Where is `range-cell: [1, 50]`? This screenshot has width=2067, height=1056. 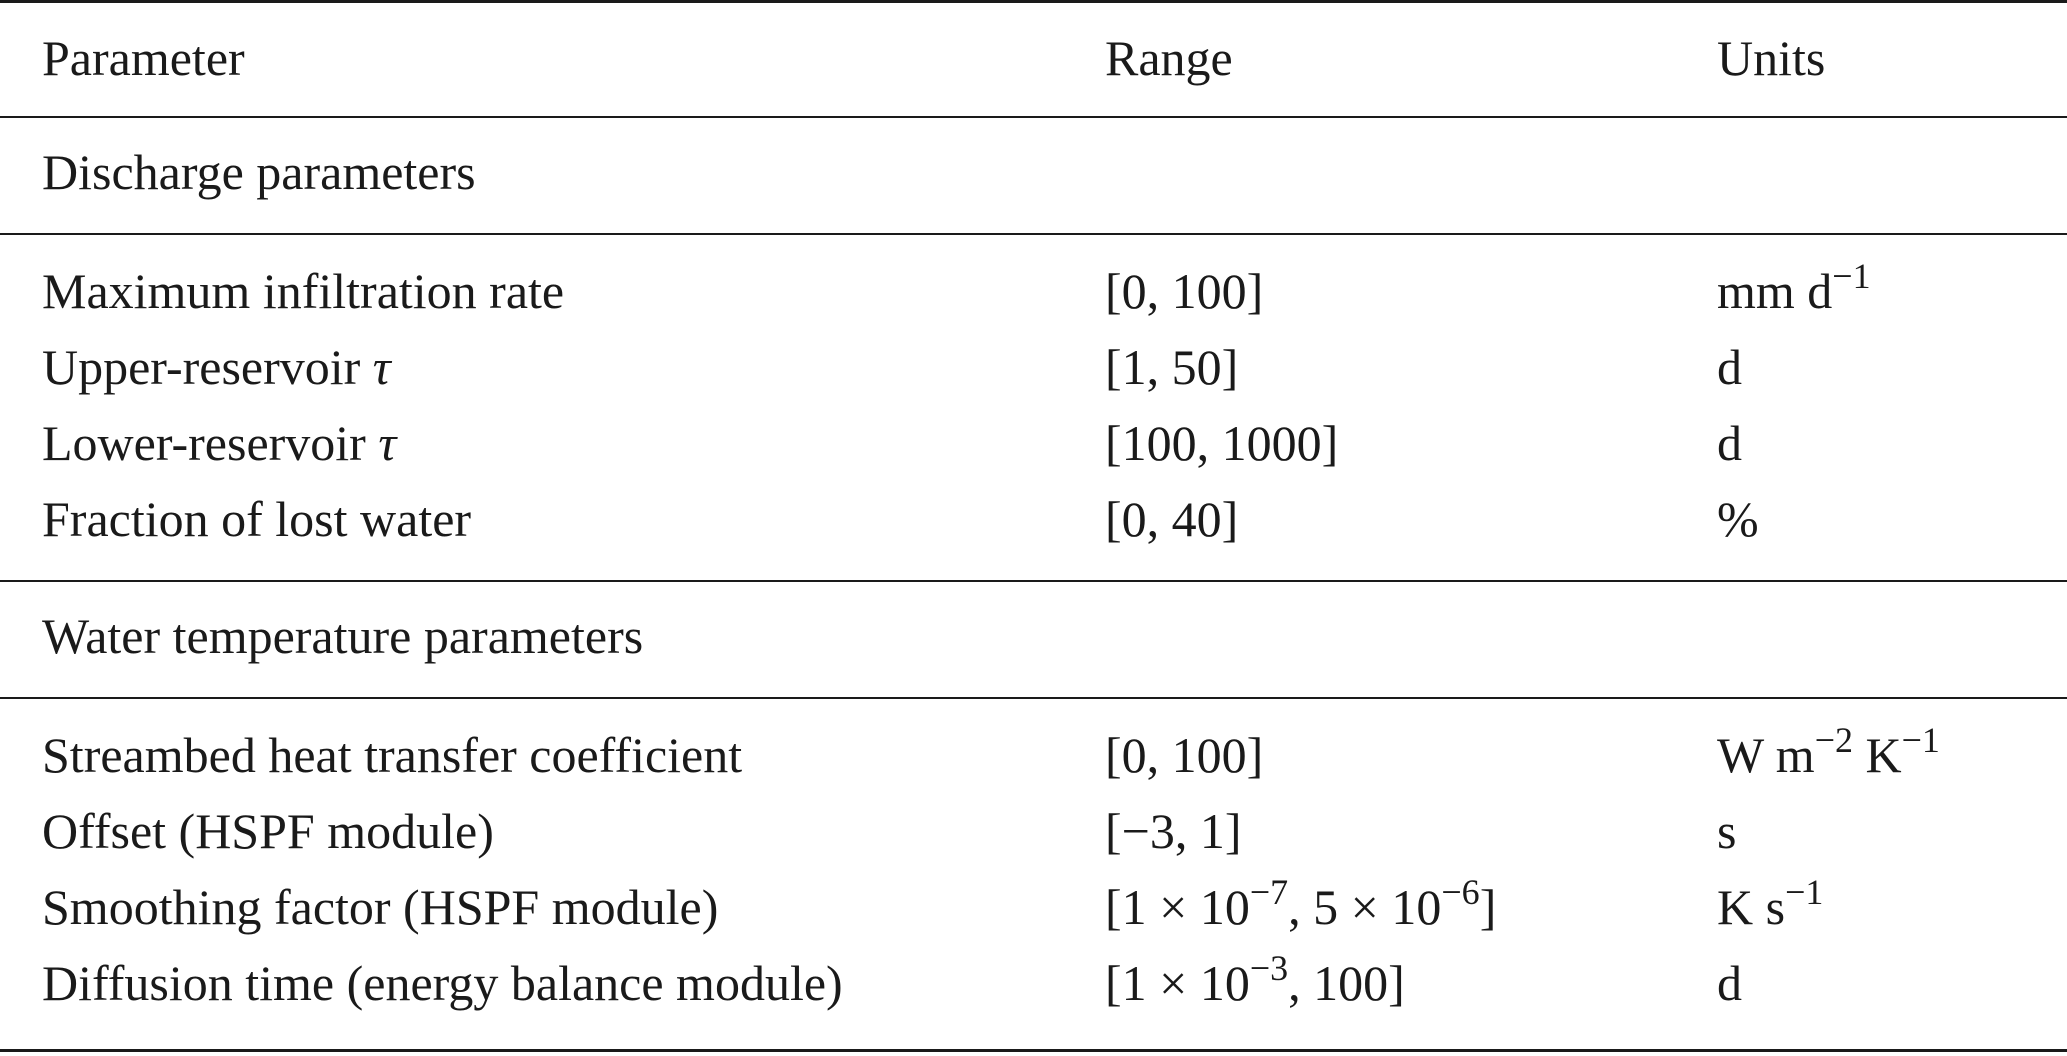
range-cell: [1, 50] is located at coordinates (1172, 367).